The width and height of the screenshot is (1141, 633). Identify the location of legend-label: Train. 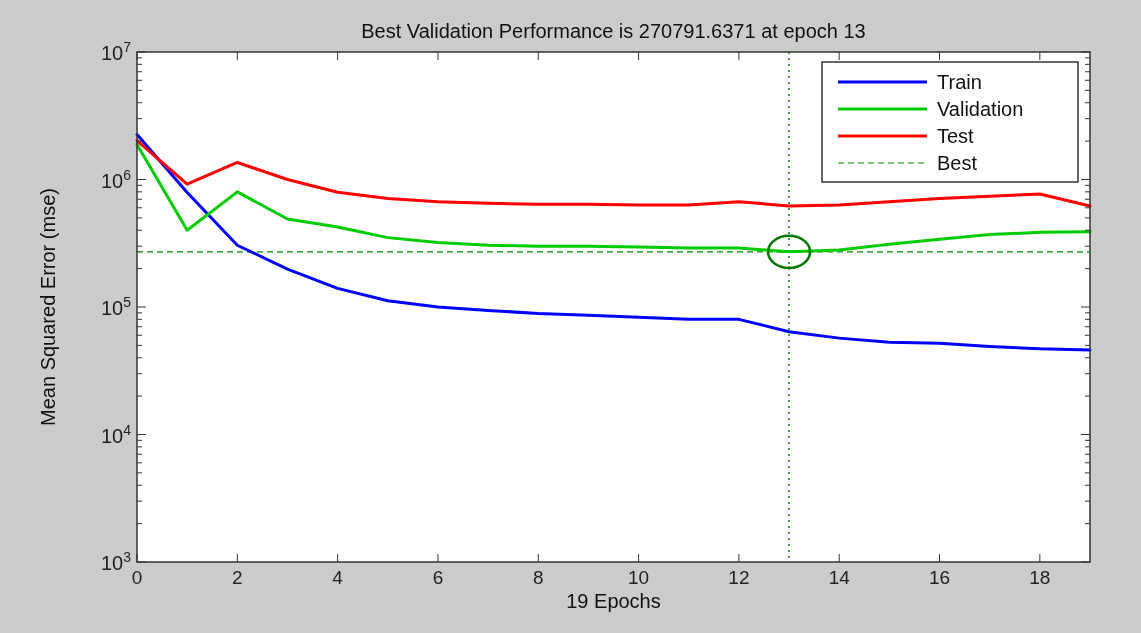
(959, 82).